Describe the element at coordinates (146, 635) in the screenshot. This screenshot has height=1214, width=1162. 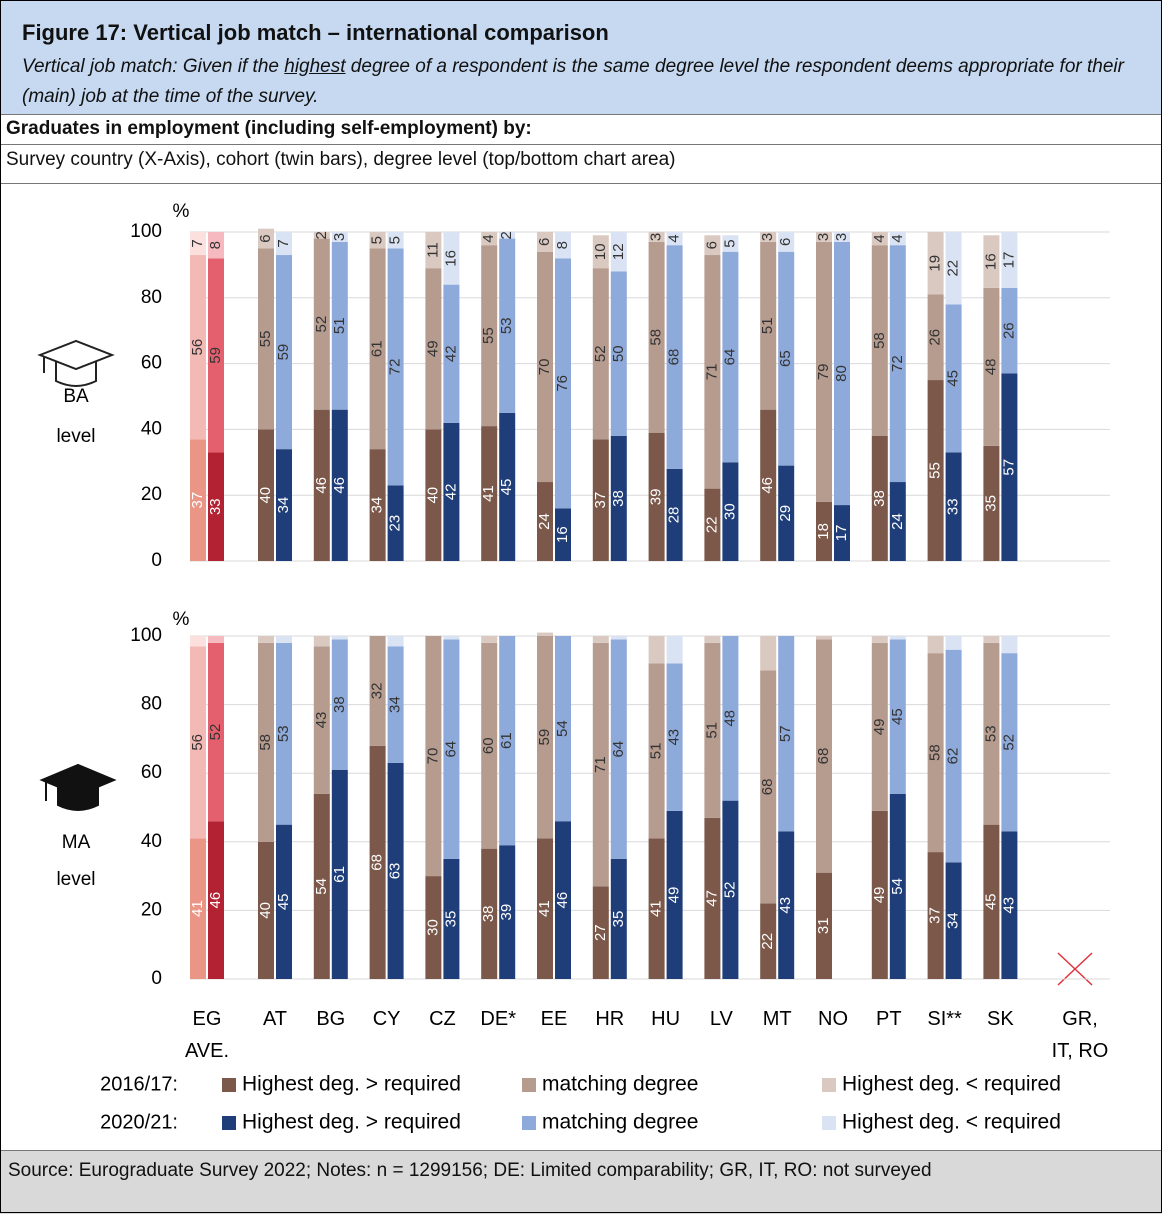
I see `y-tick-label: 100` at that location.